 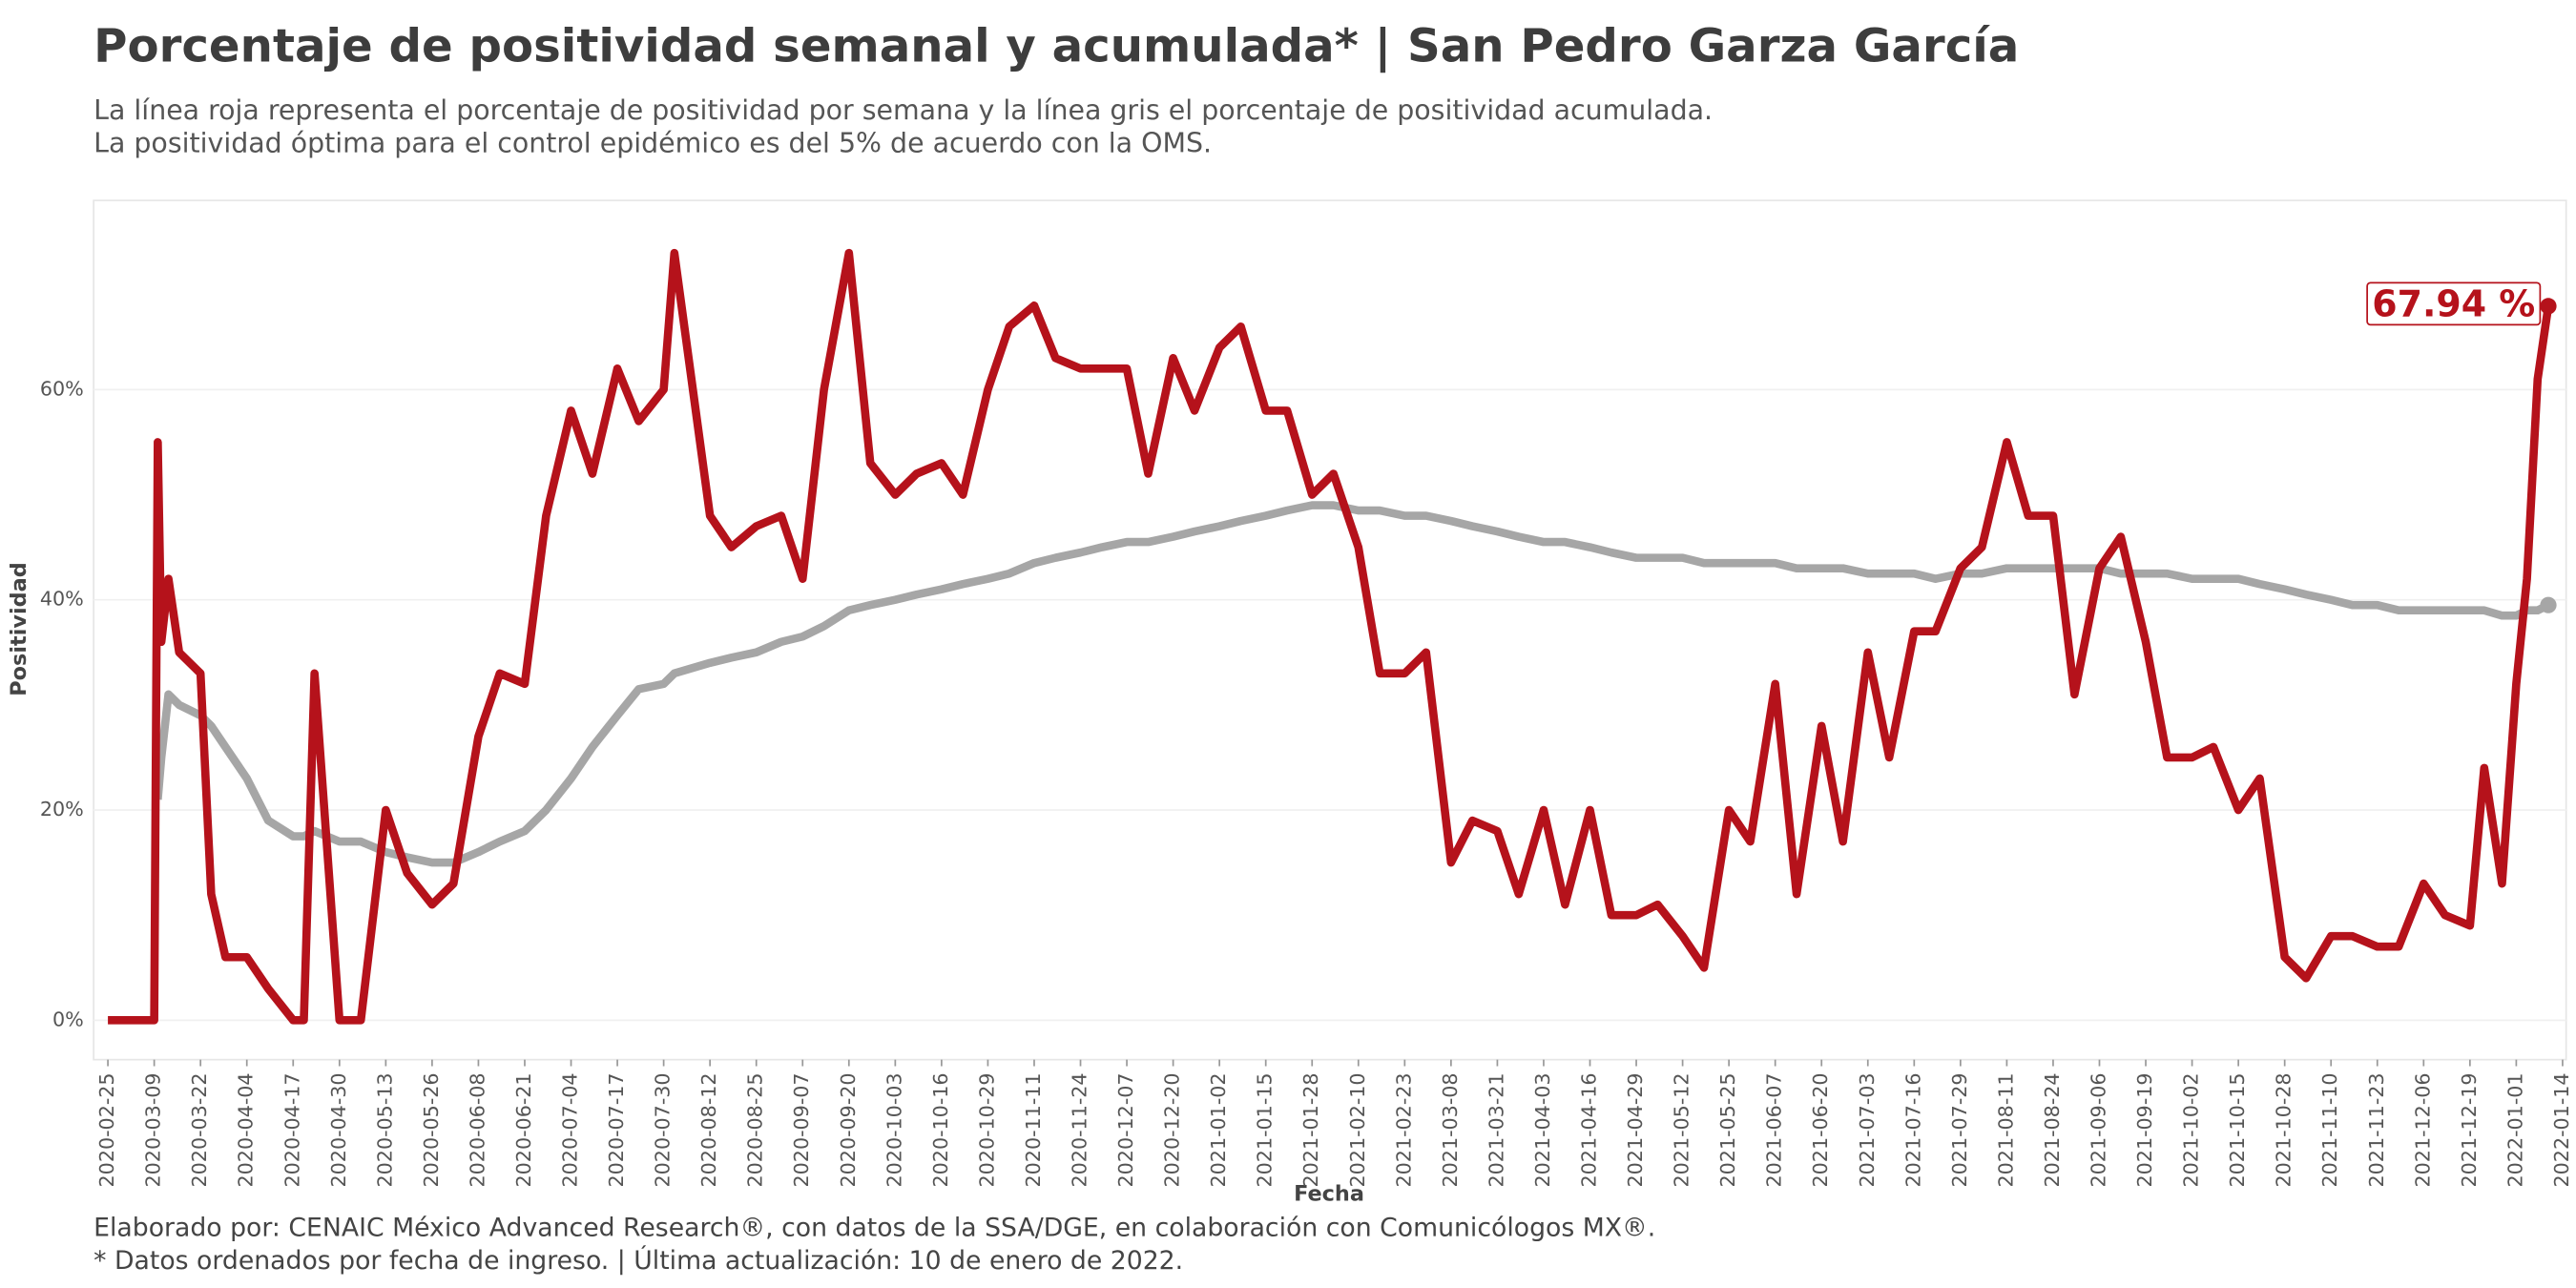 What do you see at coordinates (1867, 1129) in the screenshot?
I see `x-tick-label: 2021-07-03` at bounding box center [1867, 1129].